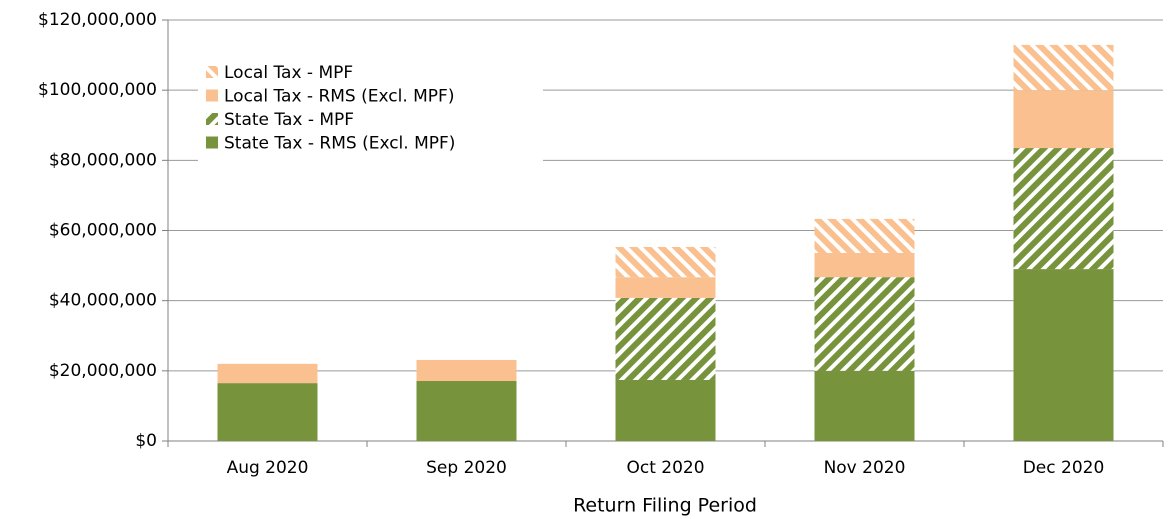 The image size is (1173, 519). What do you see at coordinates (103, 371) in the screenshot?
I see `y-tick-label: $20,000,000` at bounding box center [103, 371].